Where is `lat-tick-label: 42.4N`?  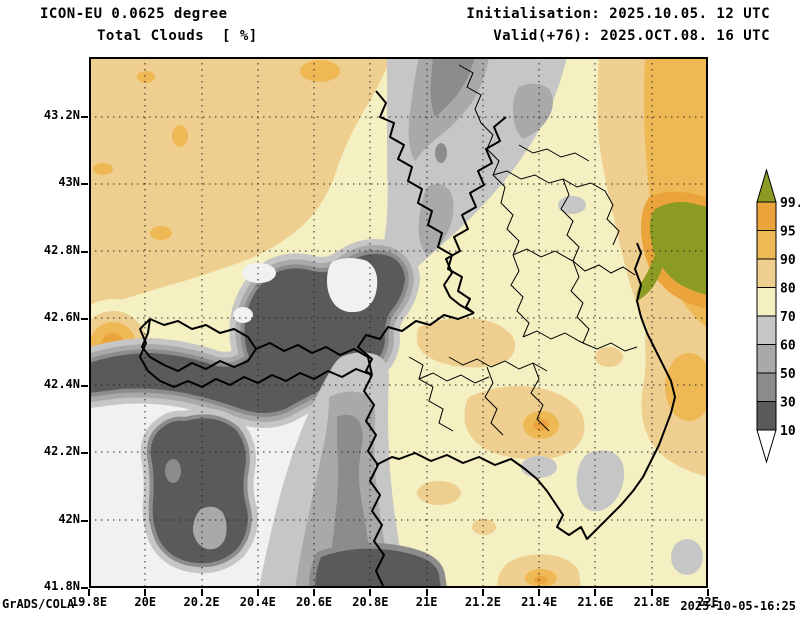 lat-tick-label: 42.4N is located at coordinates (61, 384).